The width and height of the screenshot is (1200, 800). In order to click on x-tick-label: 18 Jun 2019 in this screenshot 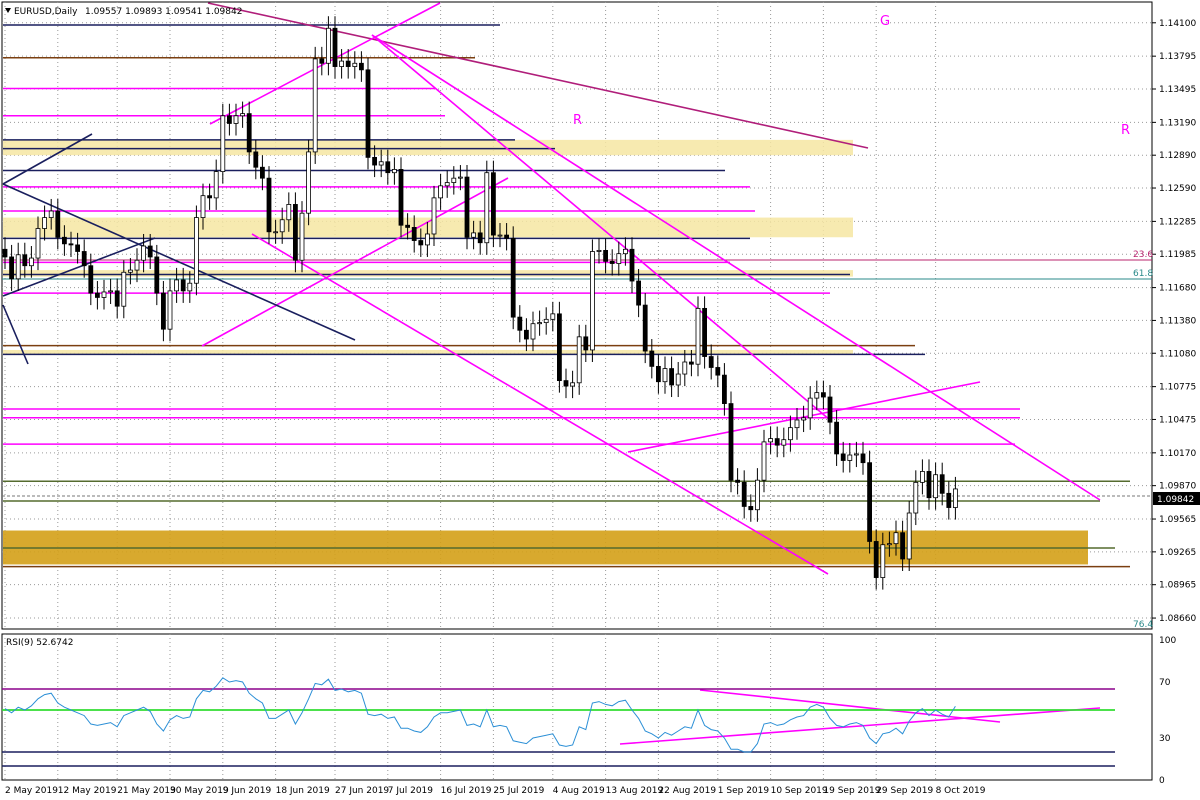, I will do `click(303, 791)`.